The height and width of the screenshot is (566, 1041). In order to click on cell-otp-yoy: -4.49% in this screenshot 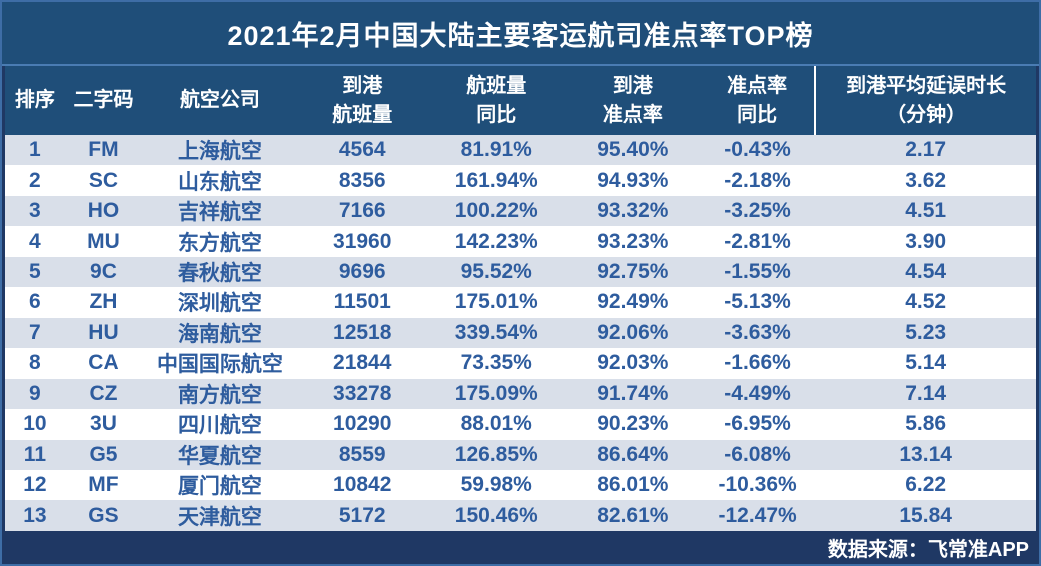, I will do `click(757, 393)`.